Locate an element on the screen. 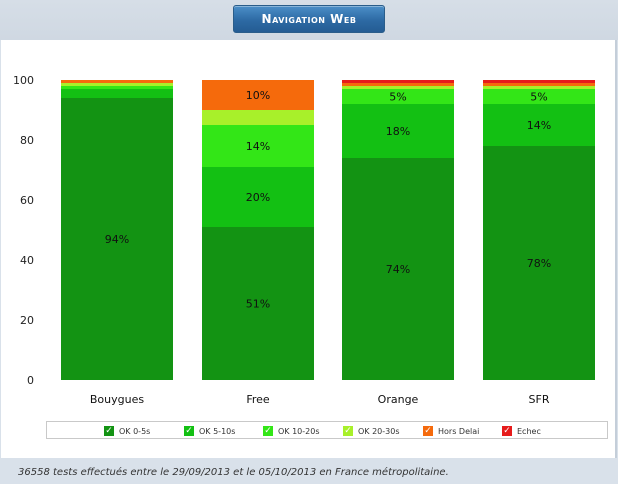 Image resolution: width=618 pixels, height=484 pixels. data-label: 78% is located at coordinates (539, 263).